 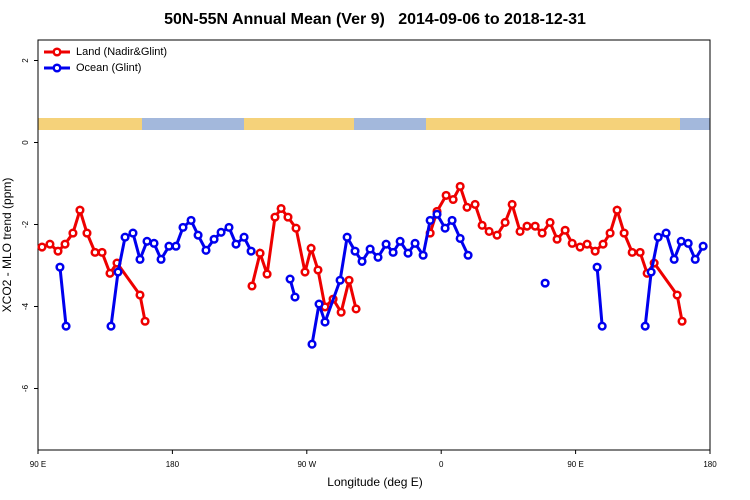 I want to click on y-tick-label: -4, so click(x=25, y=306).